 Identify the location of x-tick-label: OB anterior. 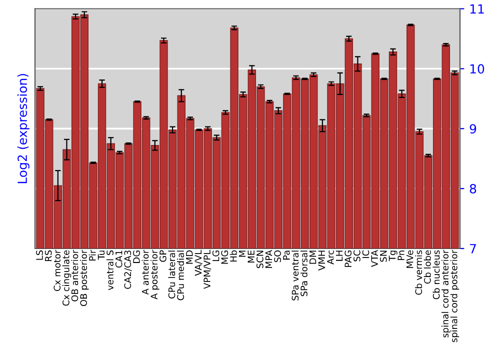
(74, 276).